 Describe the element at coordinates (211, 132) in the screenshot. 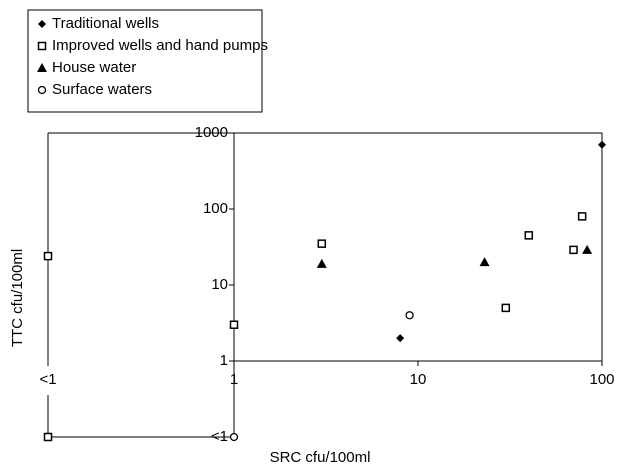

I see `y-tick-label: 1000` at that location.